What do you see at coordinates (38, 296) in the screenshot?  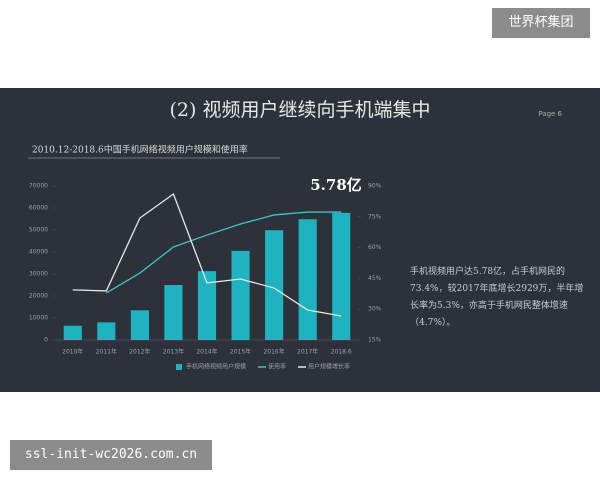 I see `y-tick-label: 20000` at bounding box center [38, 296].